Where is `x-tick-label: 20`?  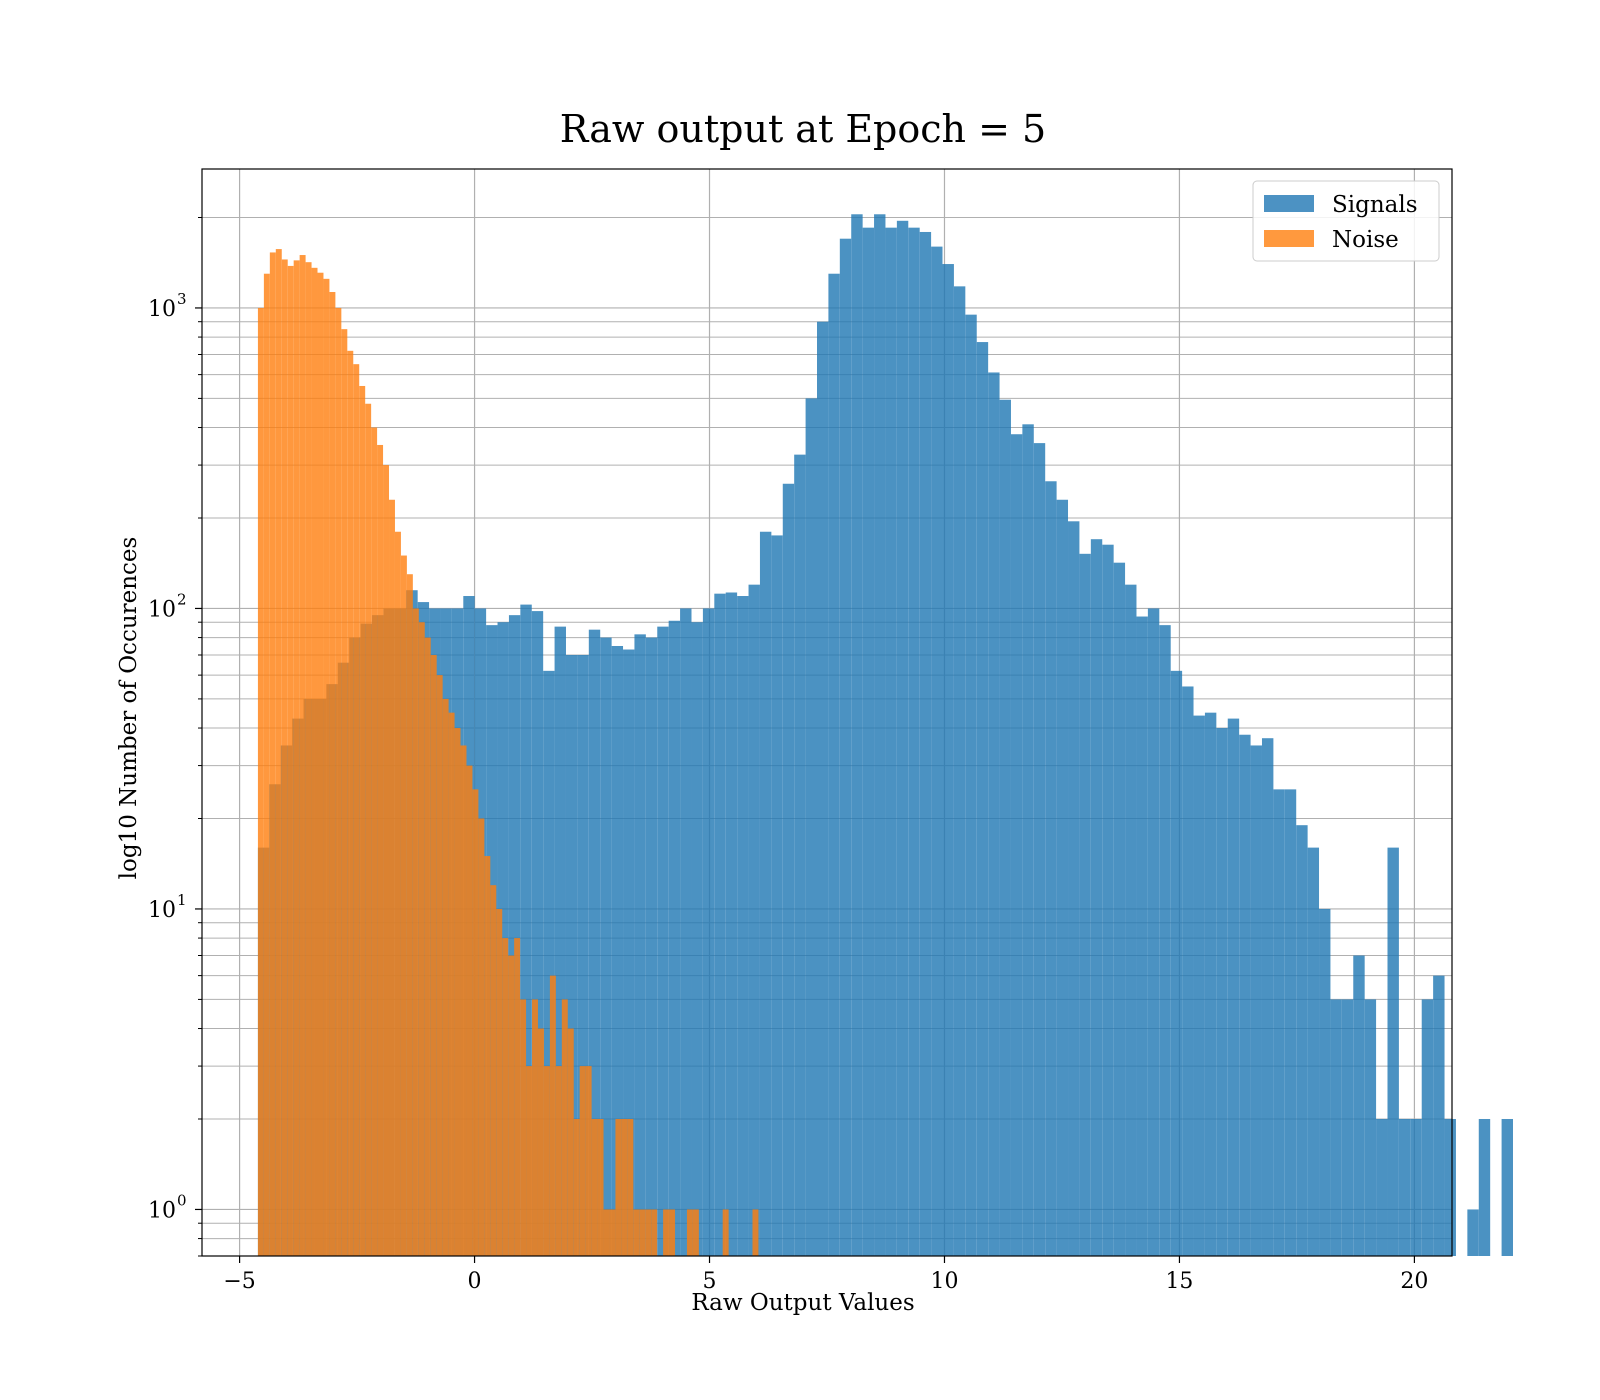
x-tick-label: 20 is located at coordinates (1414, 1281).